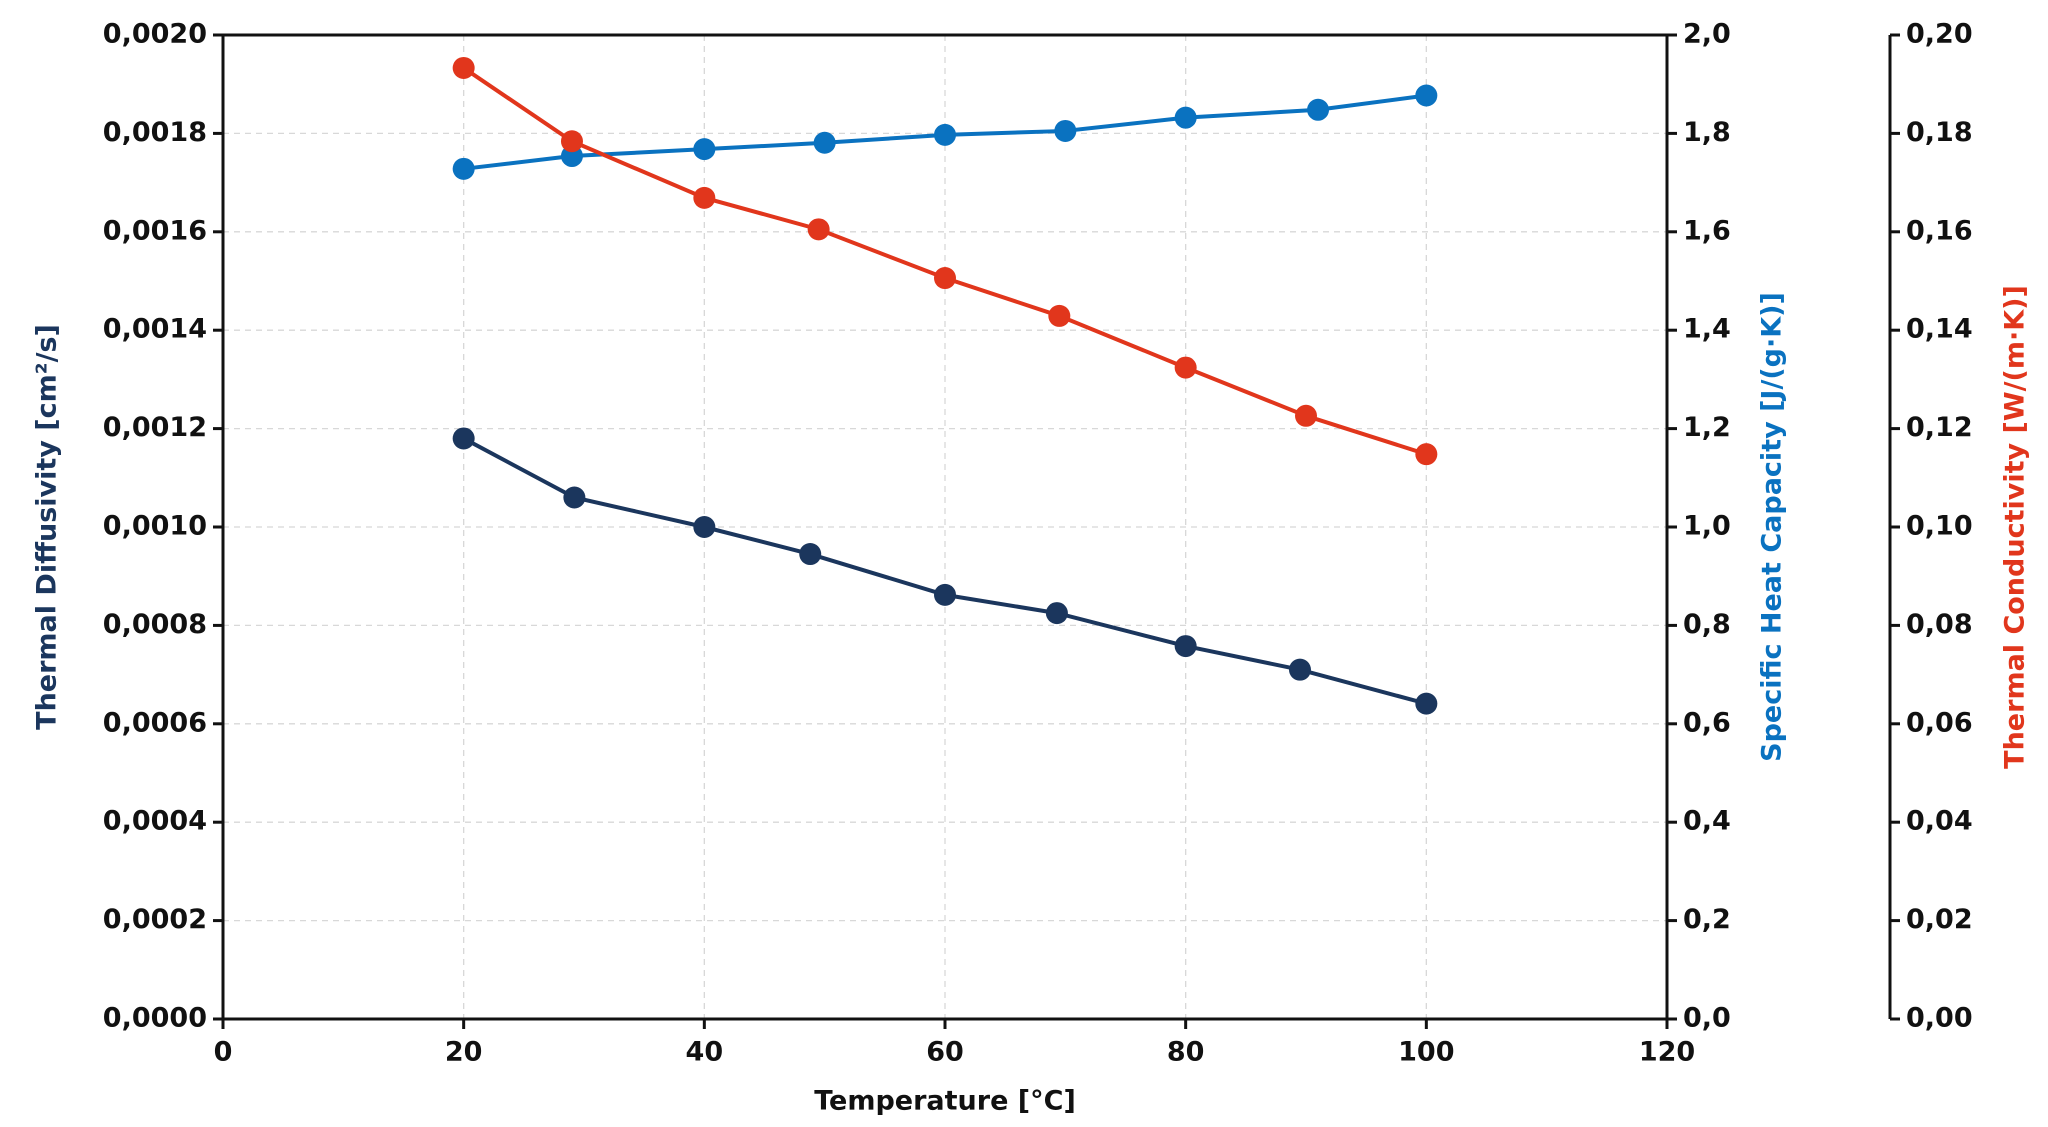 This screenshot has height=1127, width=2048. What do you see at coordinates (1939, 919) in the screenshot?
I see `y3-tick-label: 0,02` at bounding box center [1939, 919].